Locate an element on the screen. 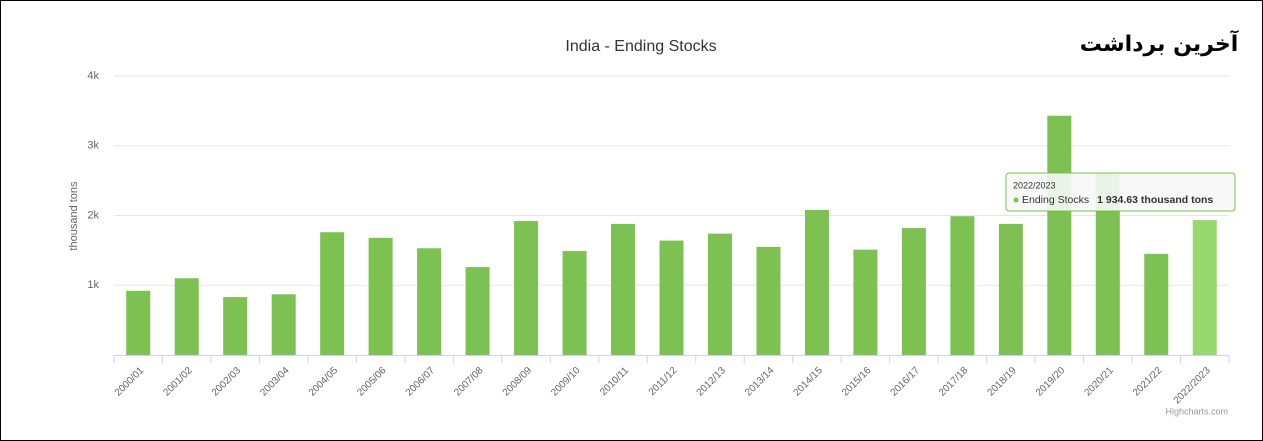 The width and height of the screenshot is (1263, 441). page-heading: آخرین برداشت is located at coordinates (1159, 43).